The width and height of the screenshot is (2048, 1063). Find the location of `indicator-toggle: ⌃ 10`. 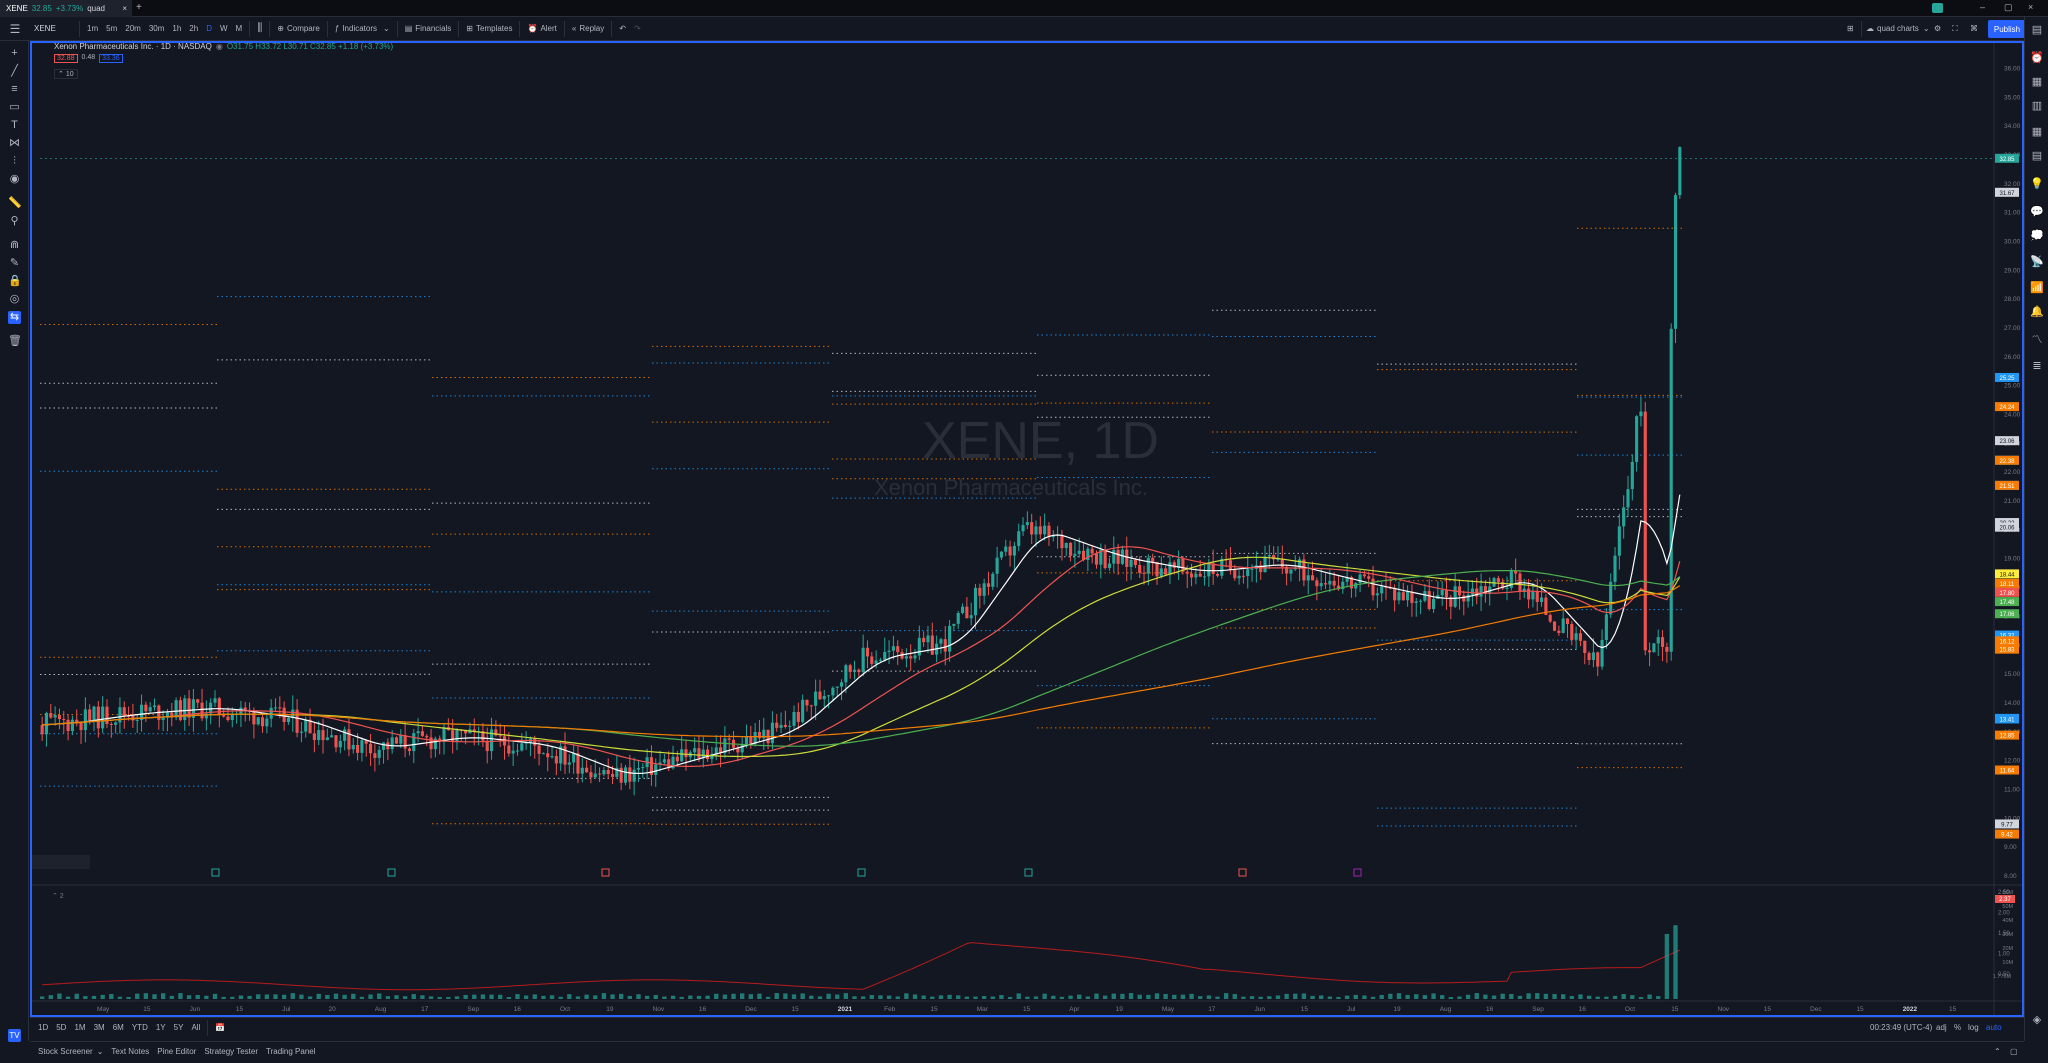

indicator-toggle: ⌃ 10 is located at coordinates (66, 74).